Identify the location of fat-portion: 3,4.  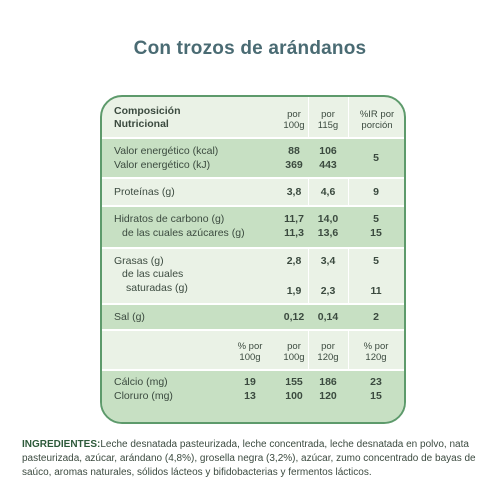
(328, 261).